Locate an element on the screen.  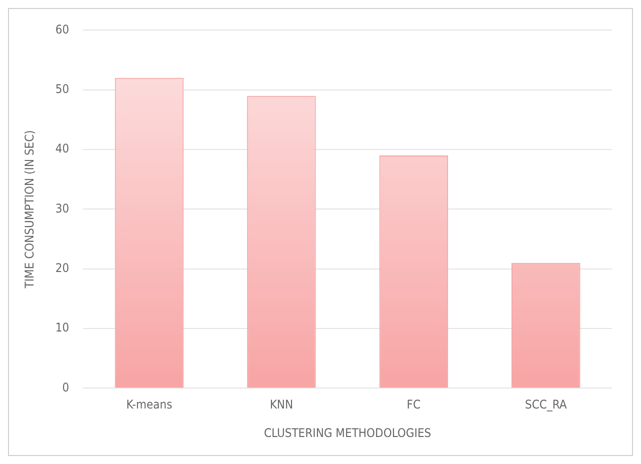
y-tick-label: 50 is located at coordinates (62, 89).